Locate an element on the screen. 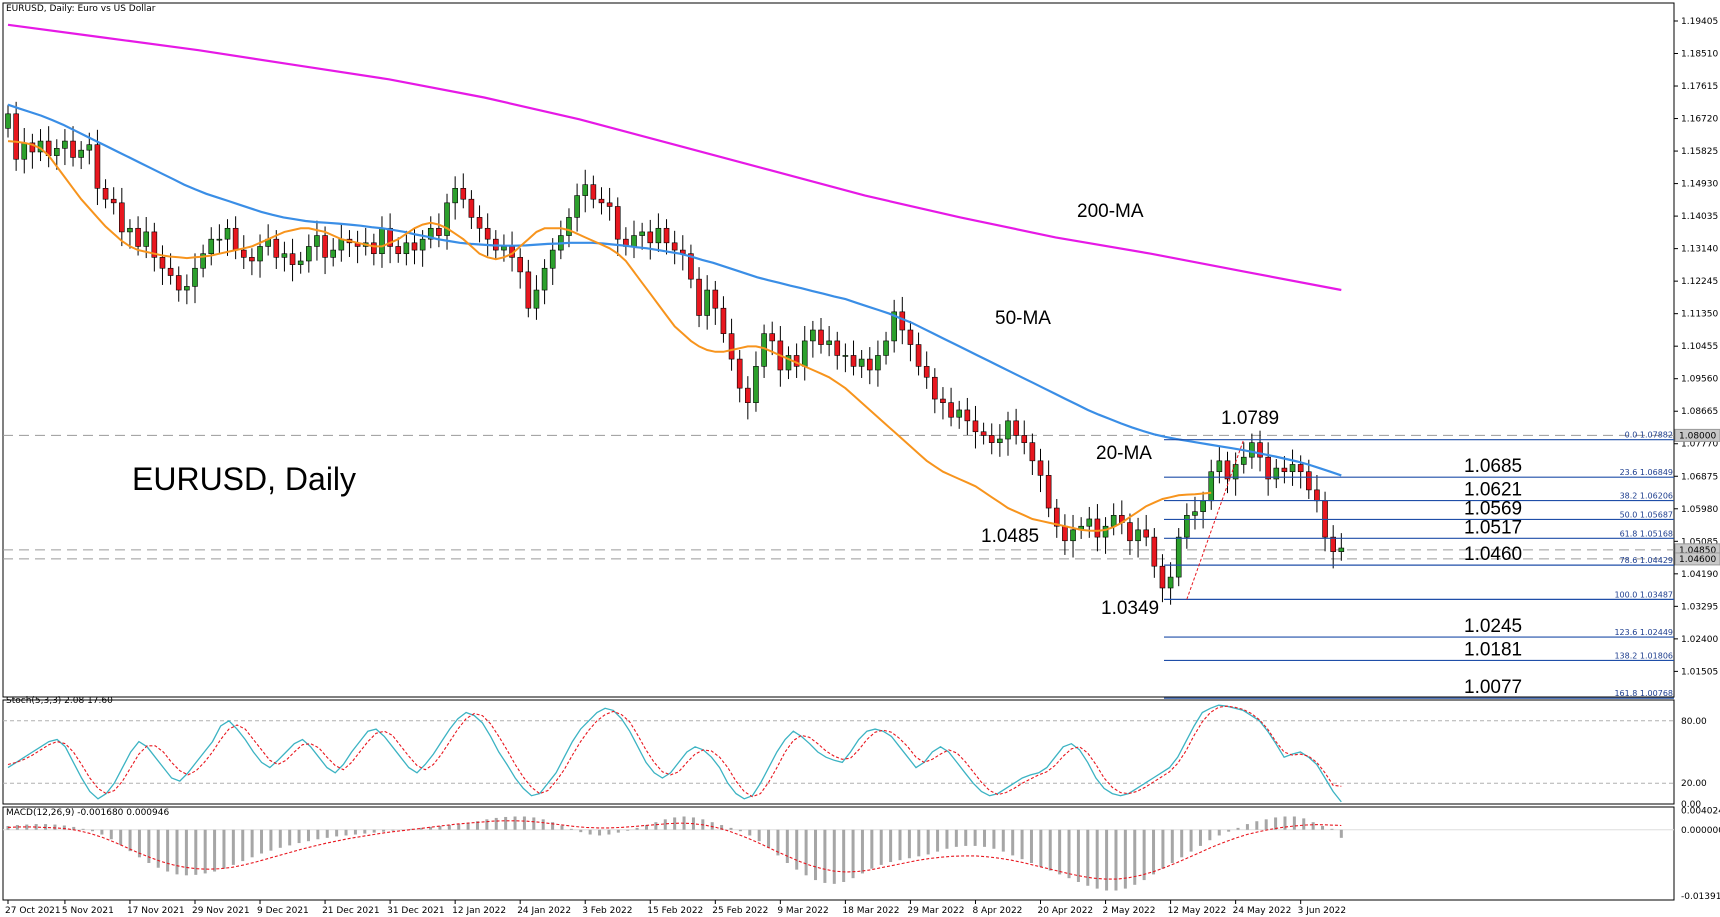 The height and width of the screenshot is (917, 1720). x-tick-label: 27 Oct 2021 is located at coordinates (33, 911).